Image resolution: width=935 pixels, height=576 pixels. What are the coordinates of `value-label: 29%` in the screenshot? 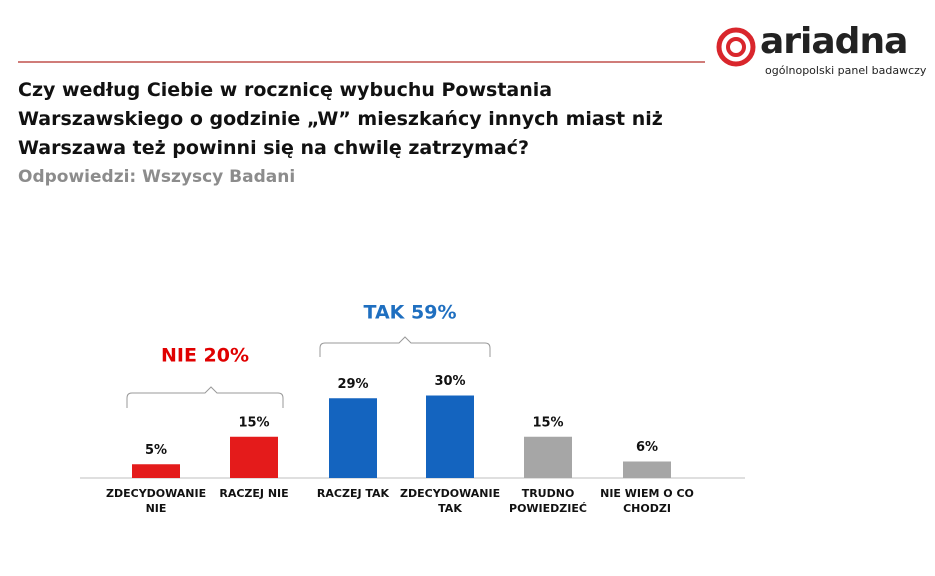 It's located at (352, 384).